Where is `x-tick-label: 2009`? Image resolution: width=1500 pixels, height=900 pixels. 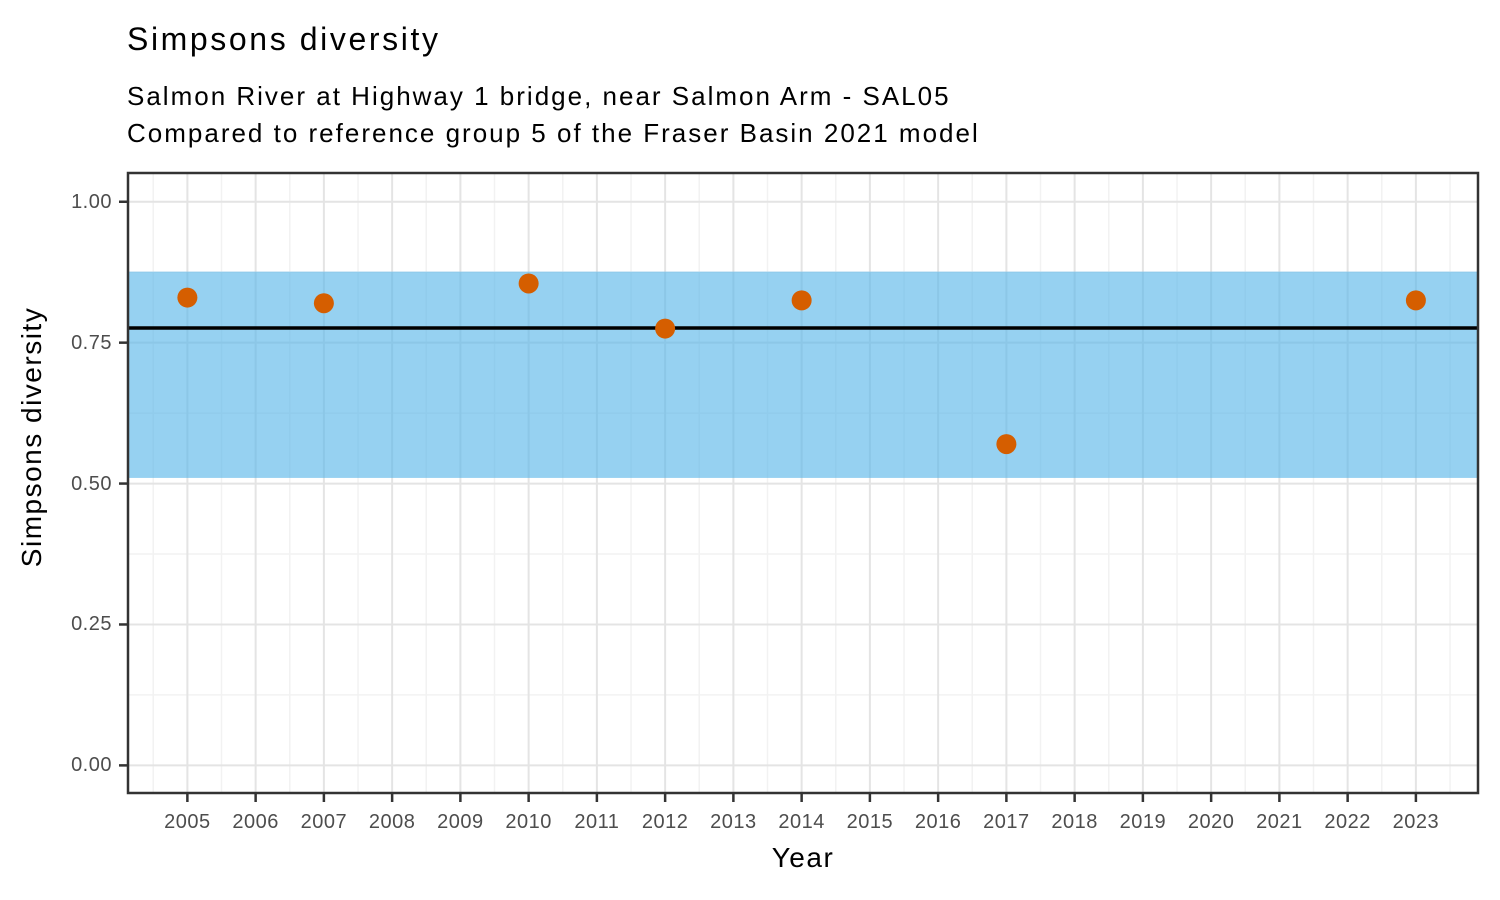 x-tick-label: 2009 is located at coordinates (460, 822).